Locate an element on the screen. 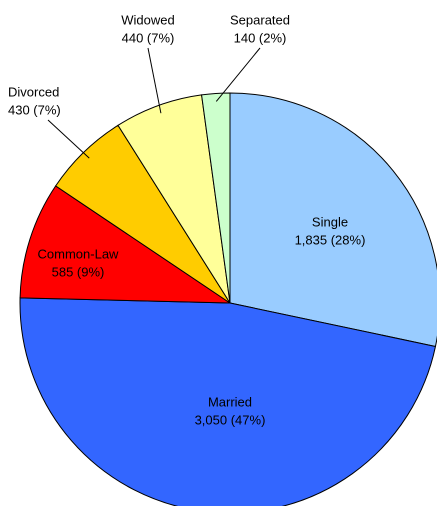  slice-value-label: 3,050 (47%) is located at coordinates (230, 419).